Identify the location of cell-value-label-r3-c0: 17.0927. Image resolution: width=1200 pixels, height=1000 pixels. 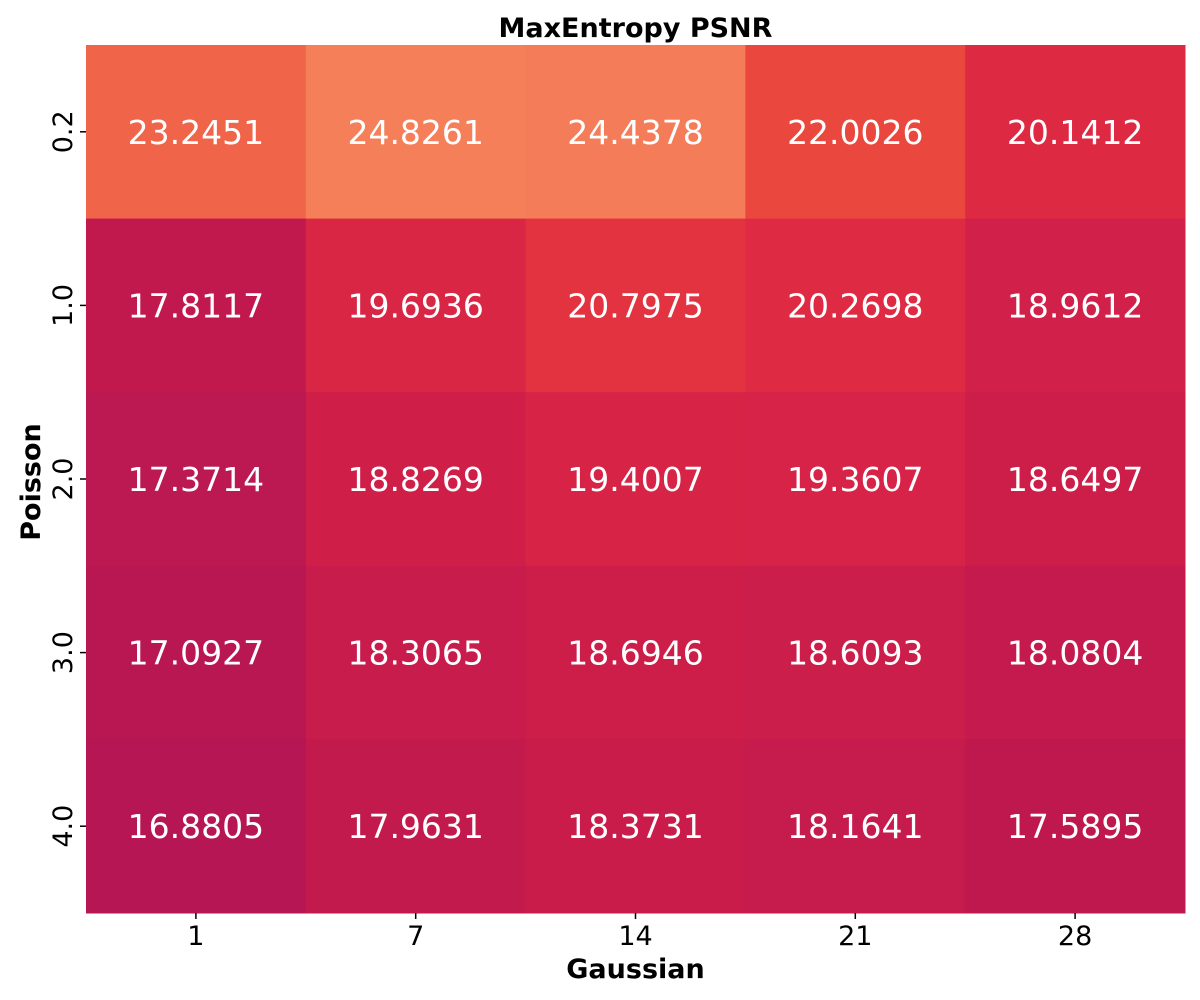
(196, 653).